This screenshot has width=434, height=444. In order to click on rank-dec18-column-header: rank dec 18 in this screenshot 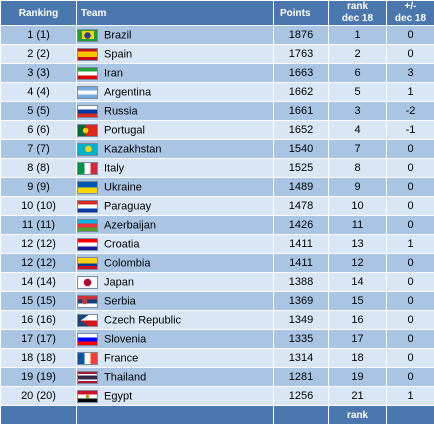, I will do `click(357, 13)`.